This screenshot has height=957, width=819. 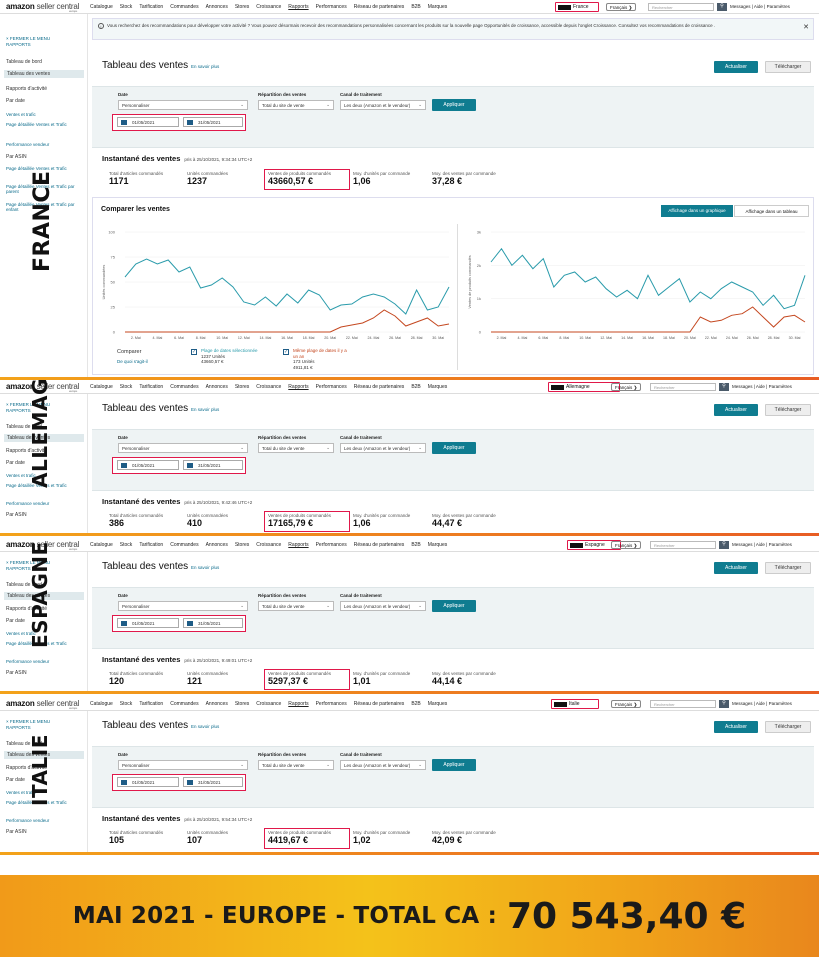 What do you see at coordinates (194, 352) in the screenshot?
I see `selected-range-checkbox: ✓` at bounding box center [194, 352].